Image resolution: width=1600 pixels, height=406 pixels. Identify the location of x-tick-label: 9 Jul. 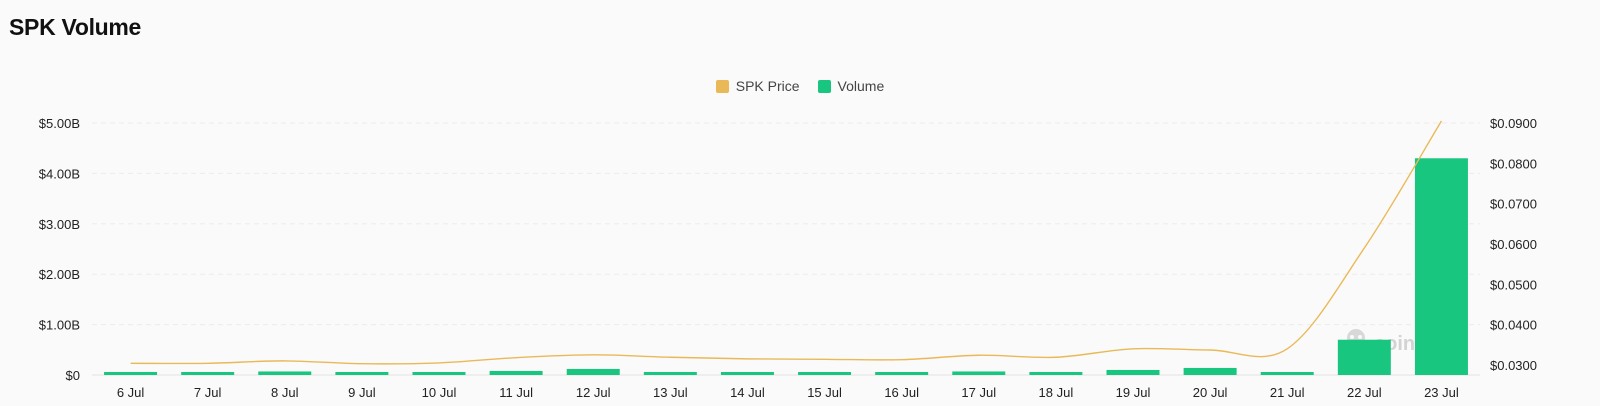
(362, 392).